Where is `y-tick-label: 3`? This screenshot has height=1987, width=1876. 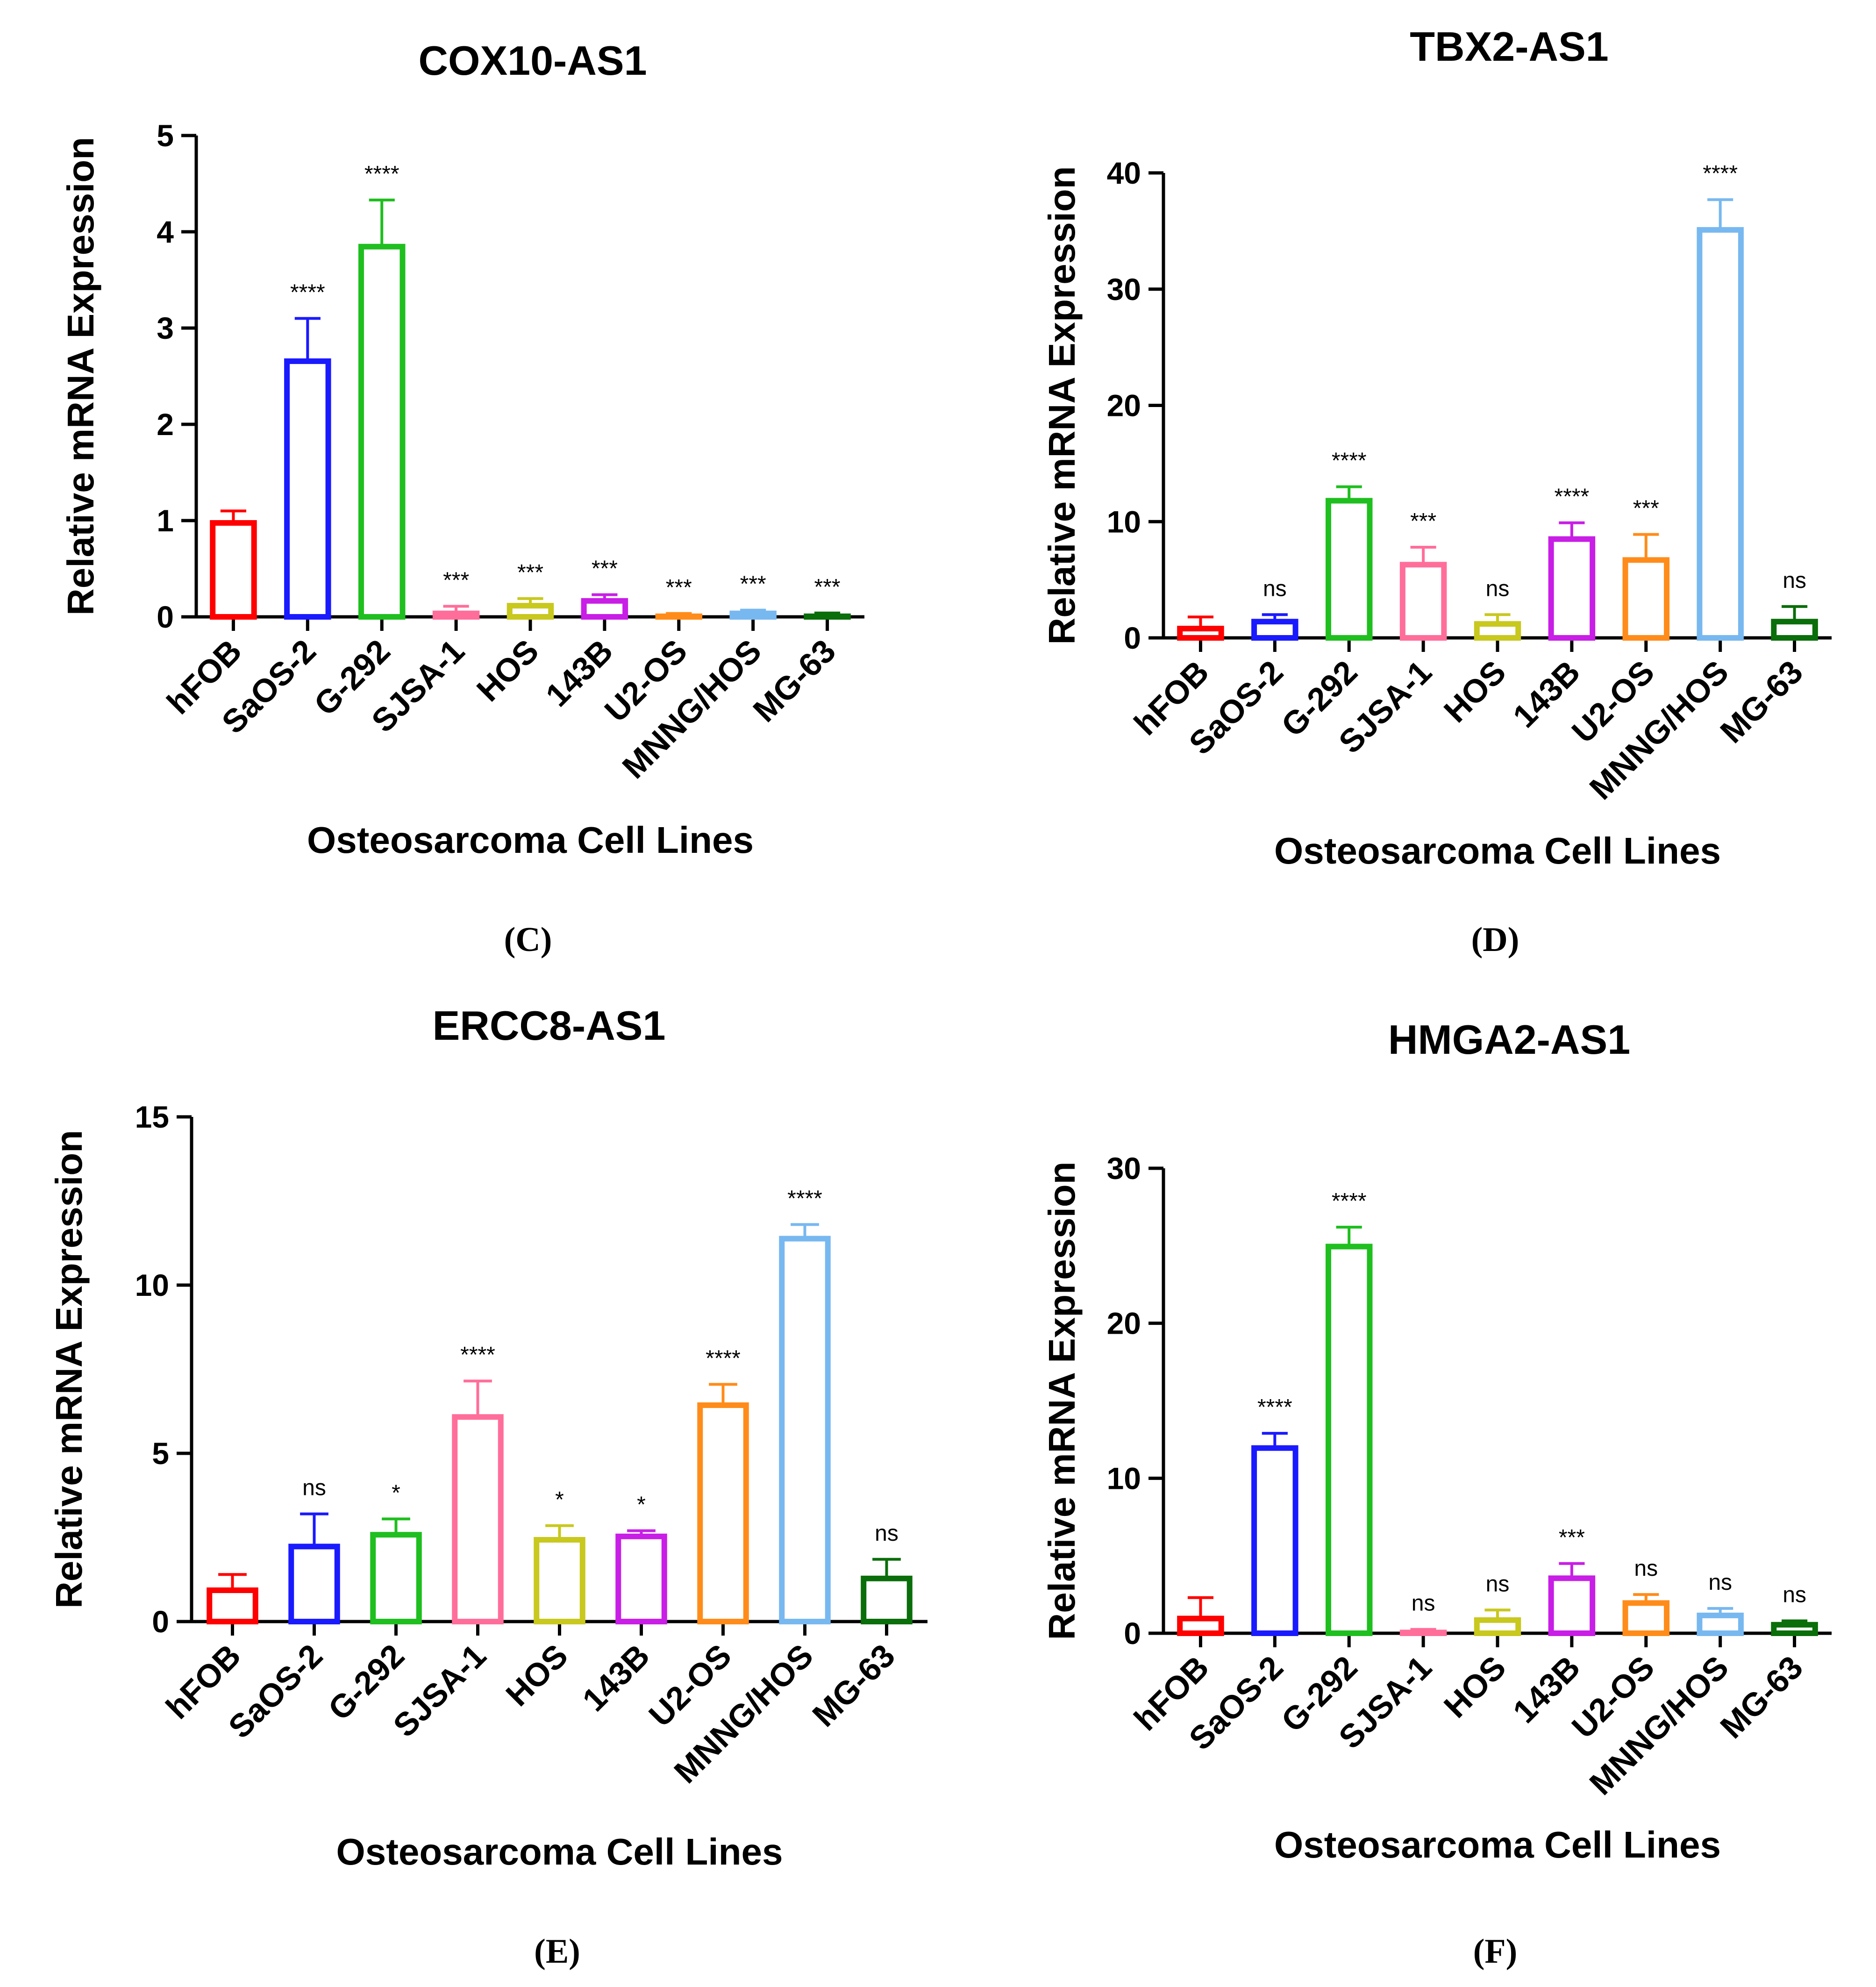 y-tick-label: 3 is located at coordinates (165, 328).